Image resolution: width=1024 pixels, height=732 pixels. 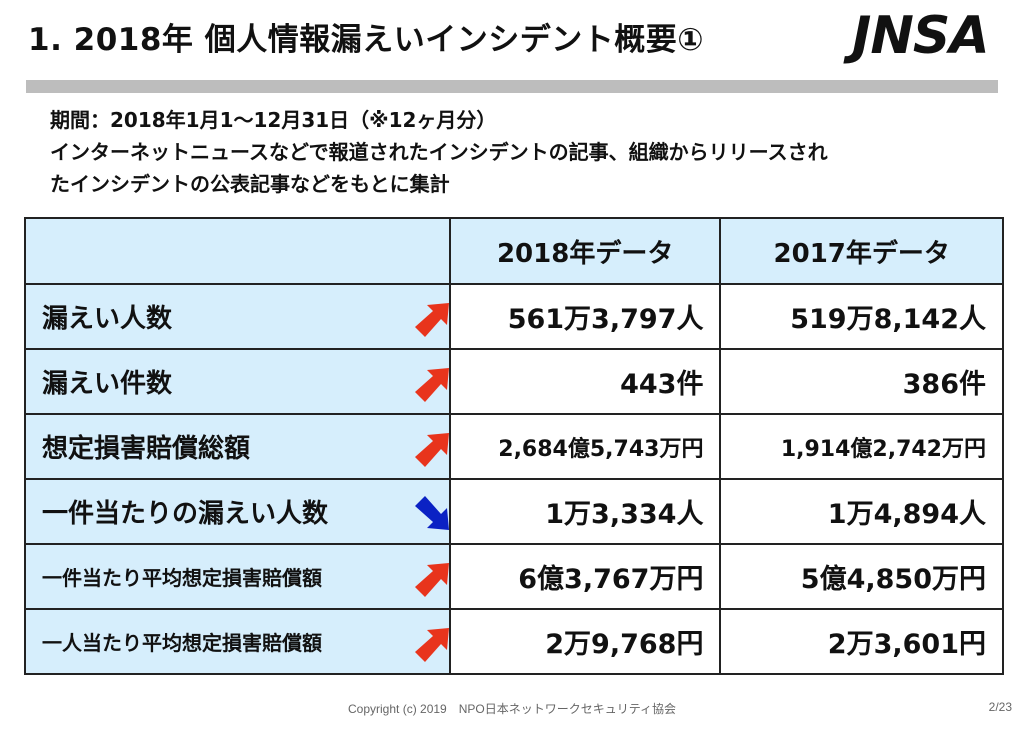 What do you see at coordinates (250, 184) in the screenshot?
I see `description-line: たインシデントの公表記事などをもとに集計` at bounding box center [250, 184].